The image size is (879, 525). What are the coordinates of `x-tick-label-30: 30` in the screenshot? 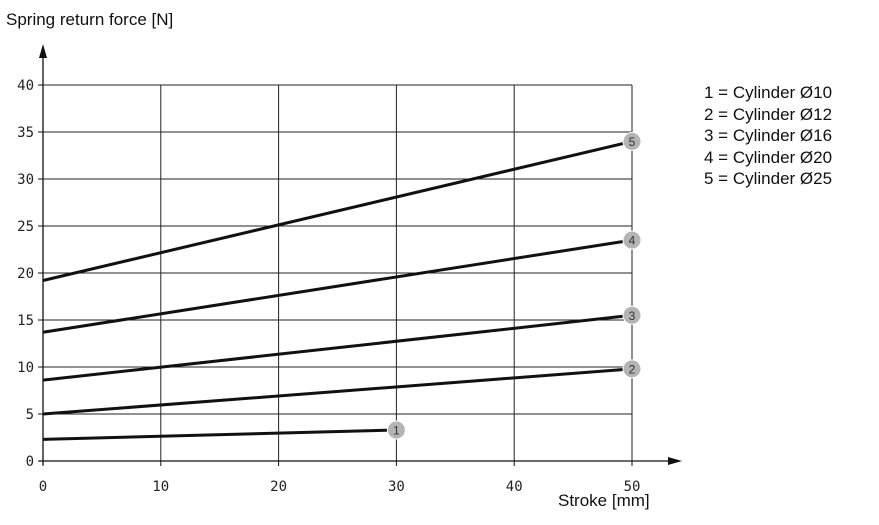 It's located at (396, 487).